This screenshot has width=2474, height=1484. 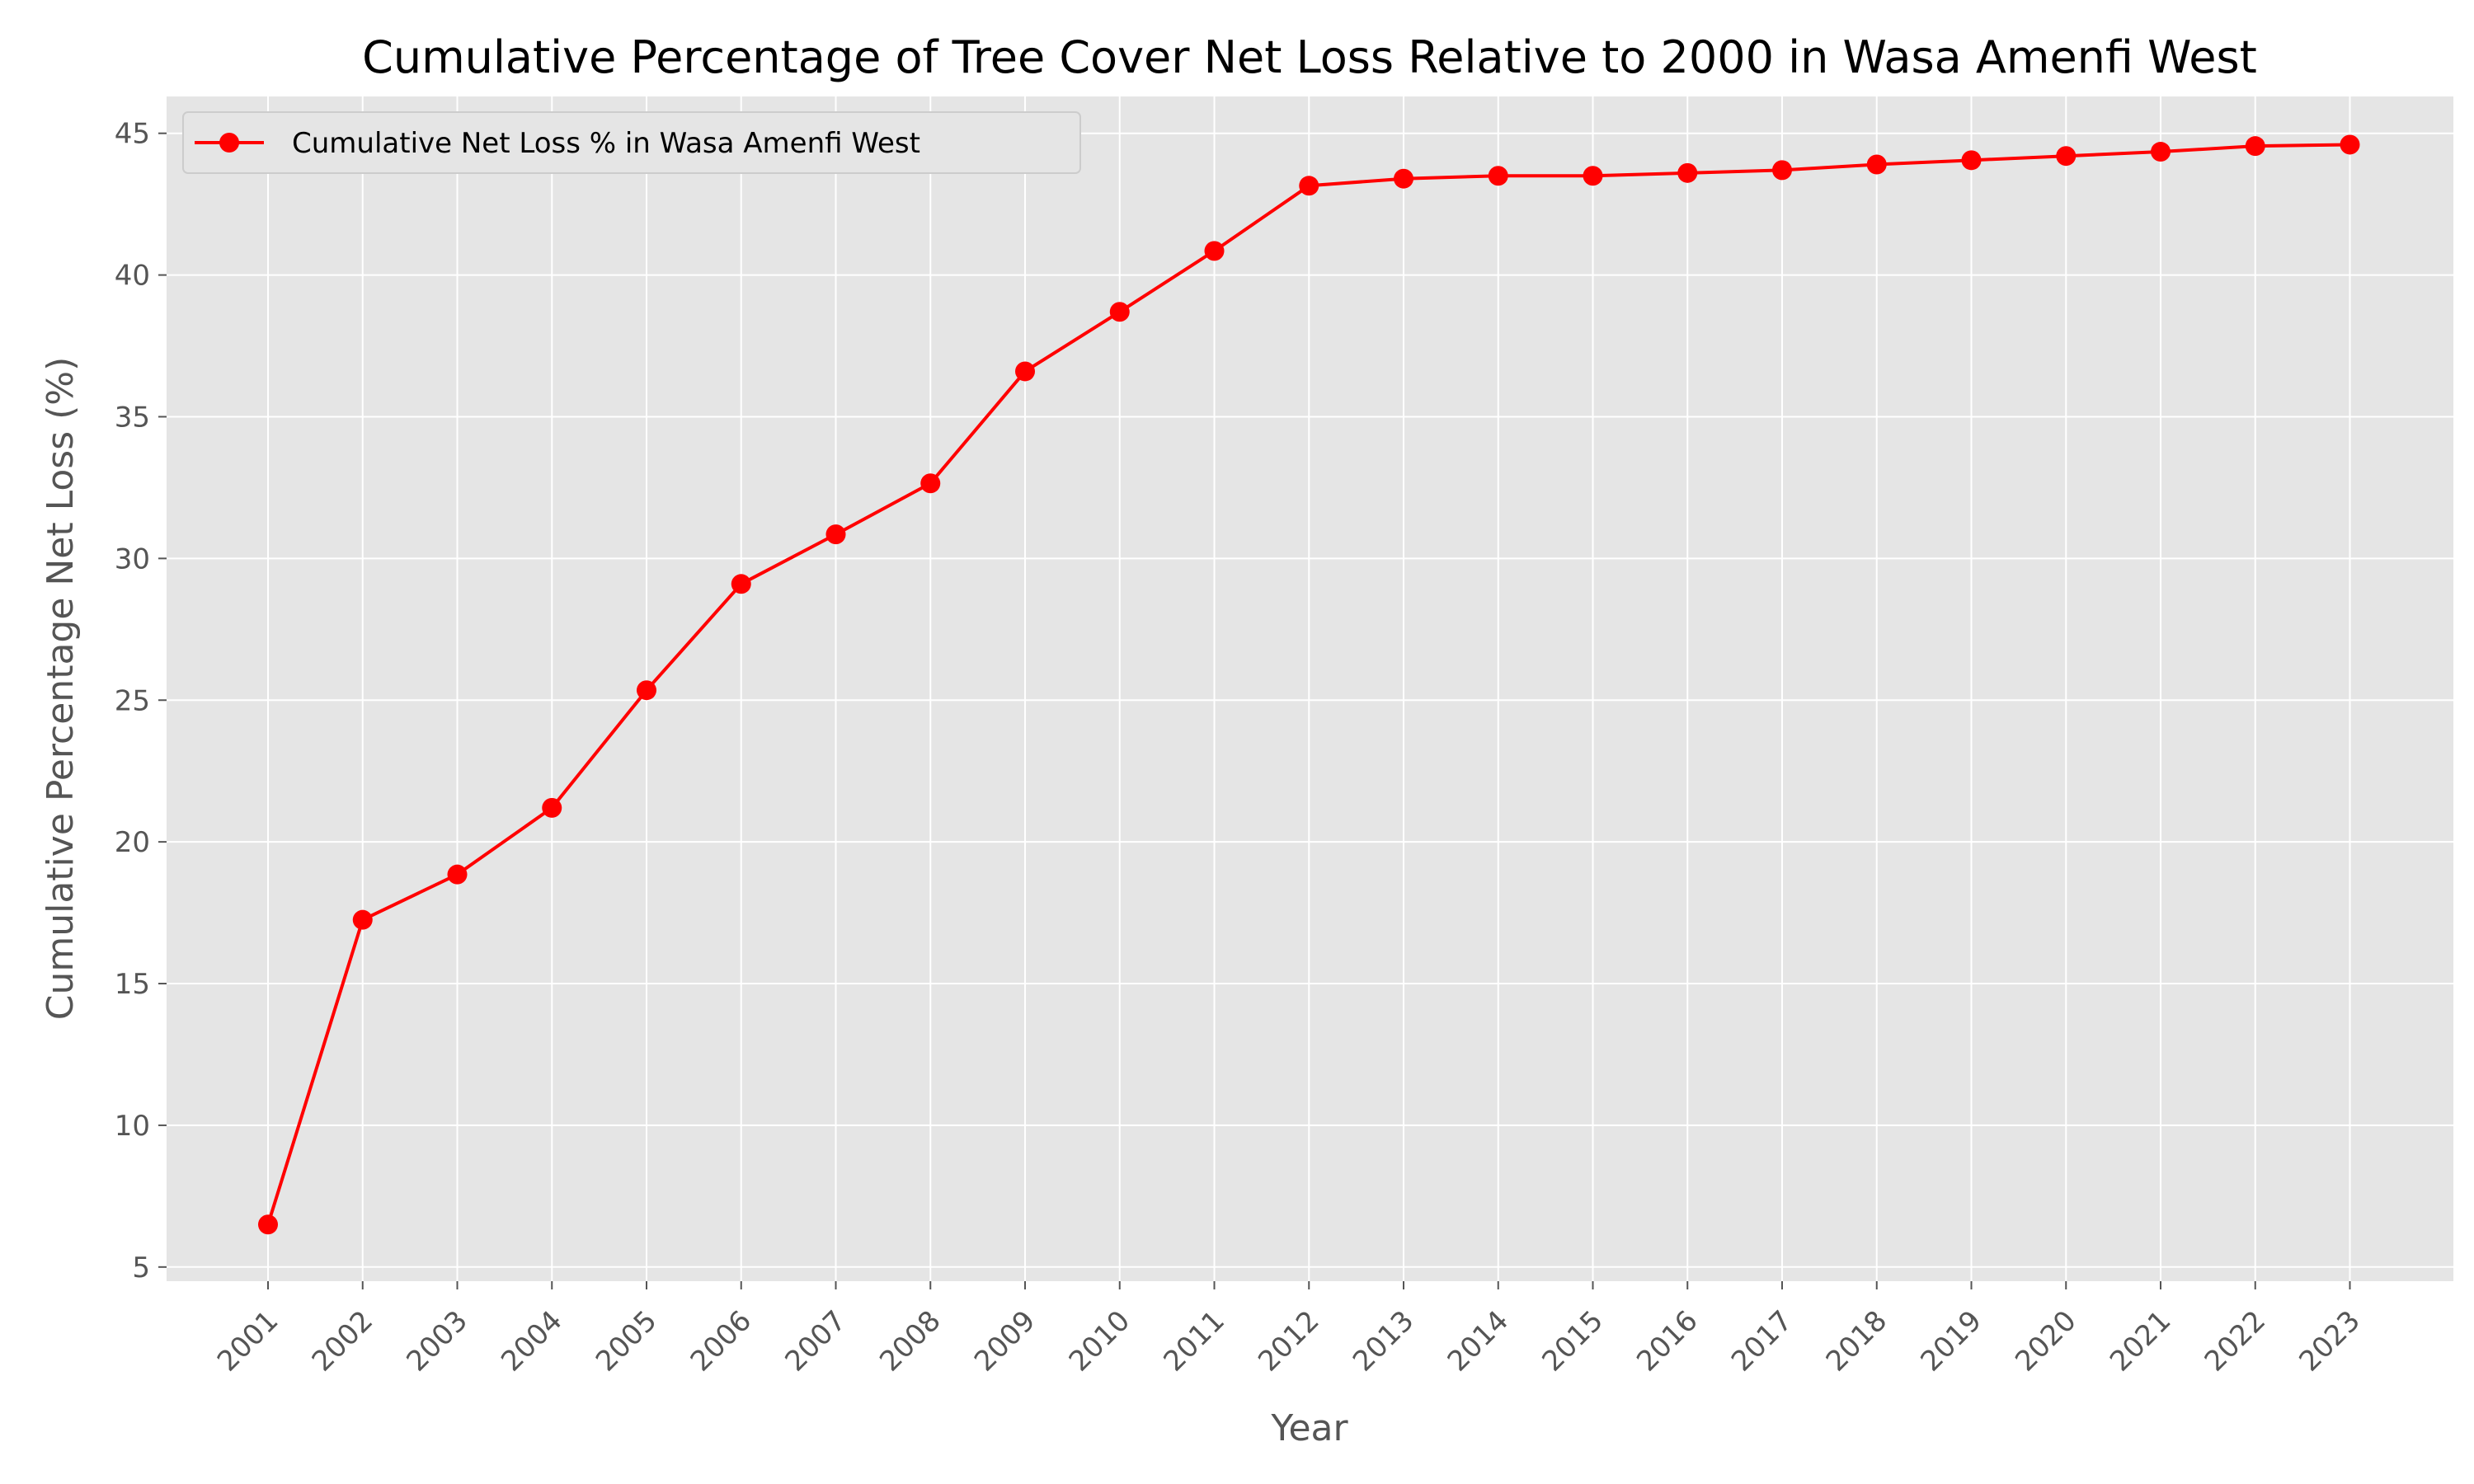 What do you see at coordinates (132, 984) in the screenshot?
I see `y-tick-label: 15` at bounding box center [132, 984].